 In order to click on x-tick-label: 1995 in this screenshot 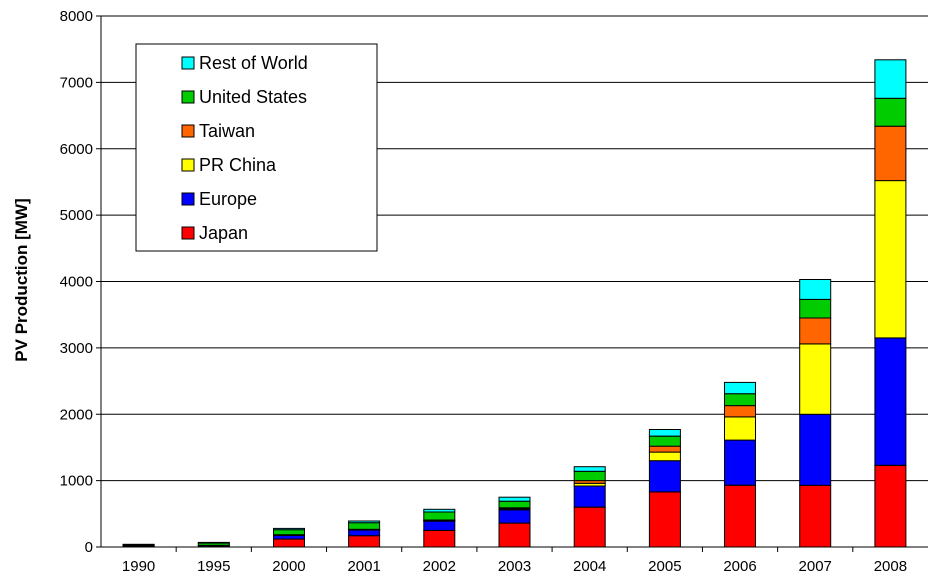, I will do `click(213, 566)`.